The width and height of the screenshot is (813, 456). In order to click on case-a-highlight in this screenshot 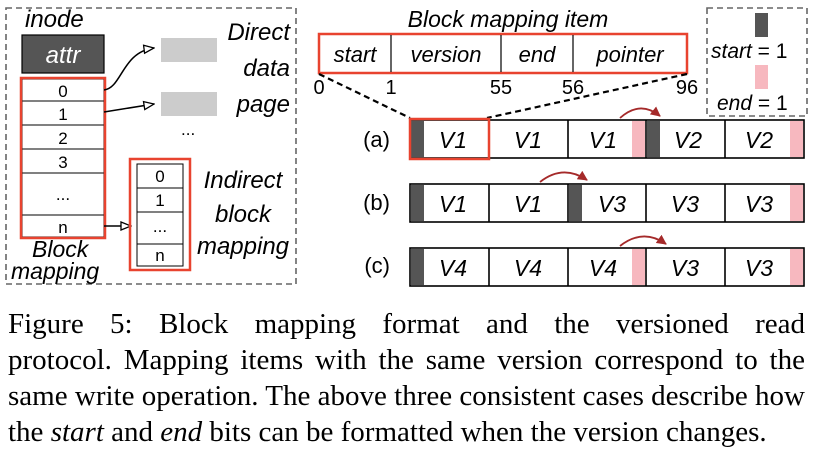, I will do `click(449, 139)`.